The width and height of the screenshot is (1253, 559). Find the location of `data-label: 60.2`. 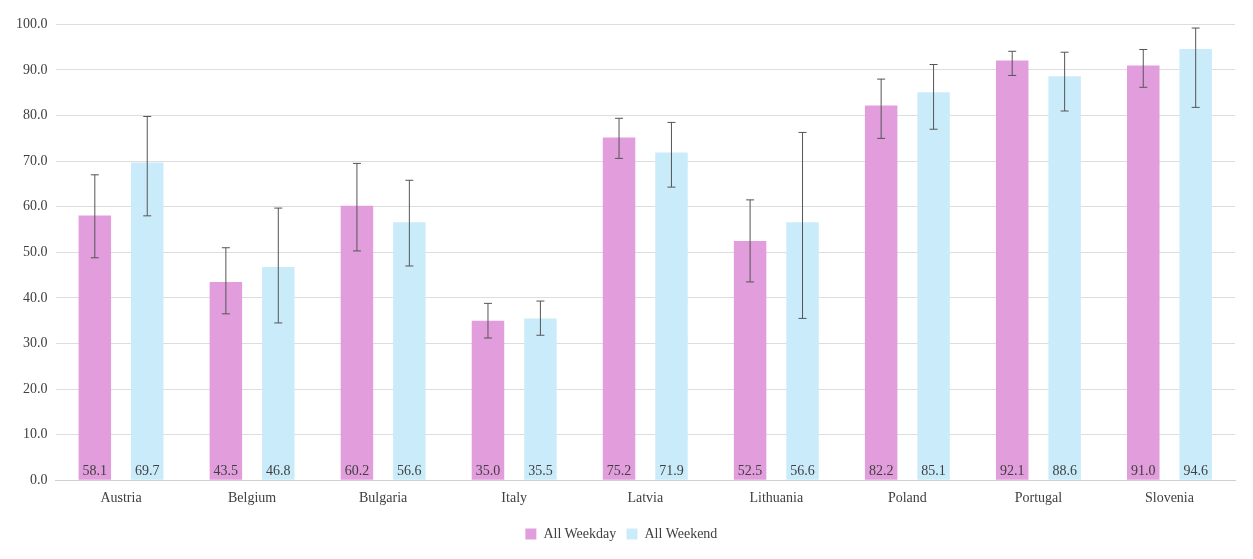

data-label: 60.2 is located at coordinates (357, 470).